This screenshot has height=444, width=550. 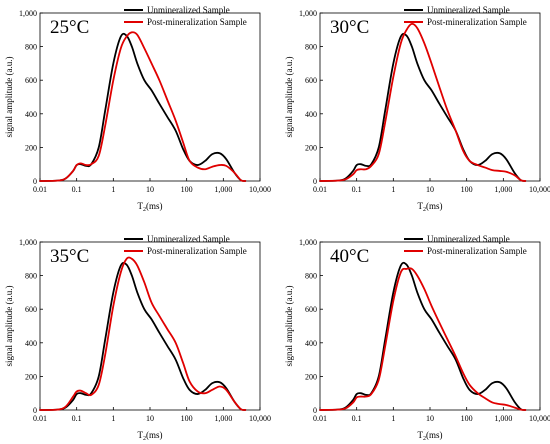 What do you see at coordinates (69, 27) in the screenshot?
I see `panel-temp-label: 25°C` at bounding box center [69, 27].